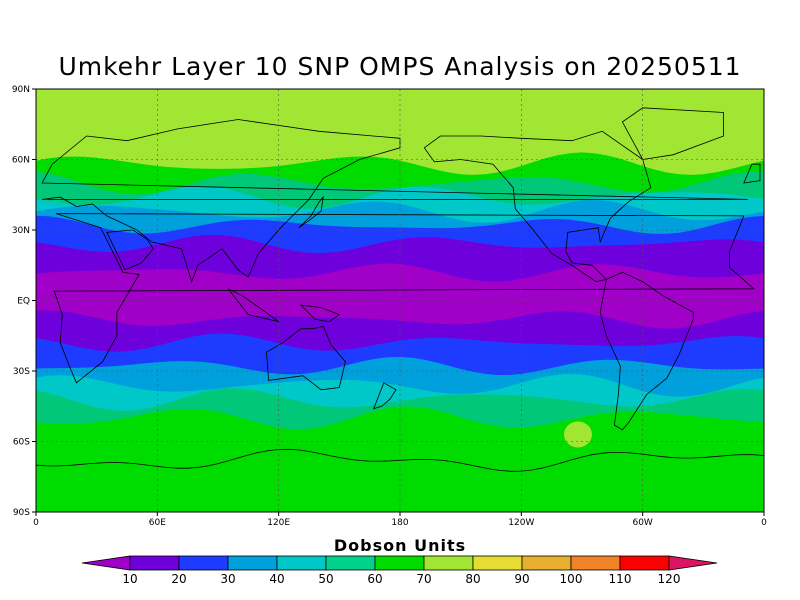 Image resolution: width=800 pixels, height=600 pixels. Describe the element at coordinates (571, 579) in the screenshot. I see `colorbar-label: 100` at that location.